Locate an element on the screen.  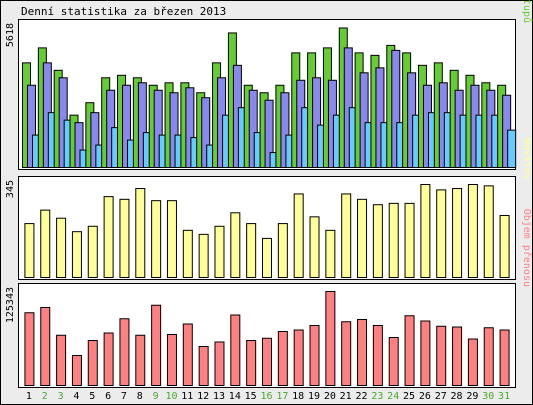
x-tick-label-day-8: 8 is located at coordinates (140, 396).